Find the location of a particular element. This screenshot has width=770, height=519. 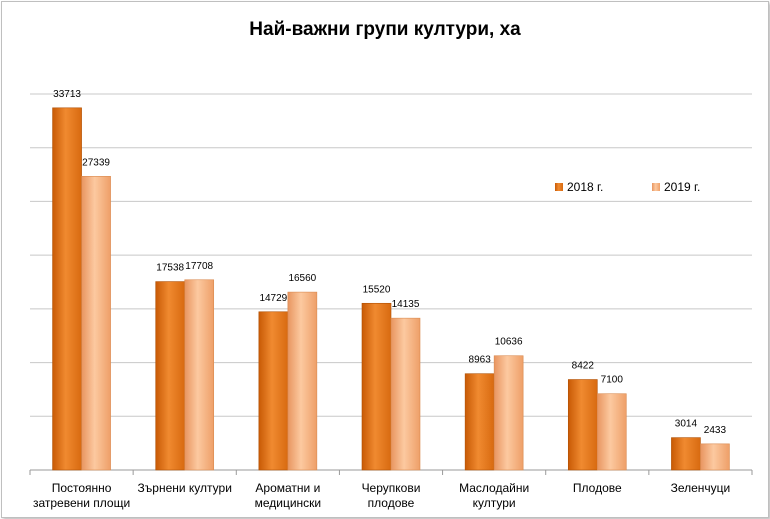

category-label: Постоянно is located at coordinates (82, 488).